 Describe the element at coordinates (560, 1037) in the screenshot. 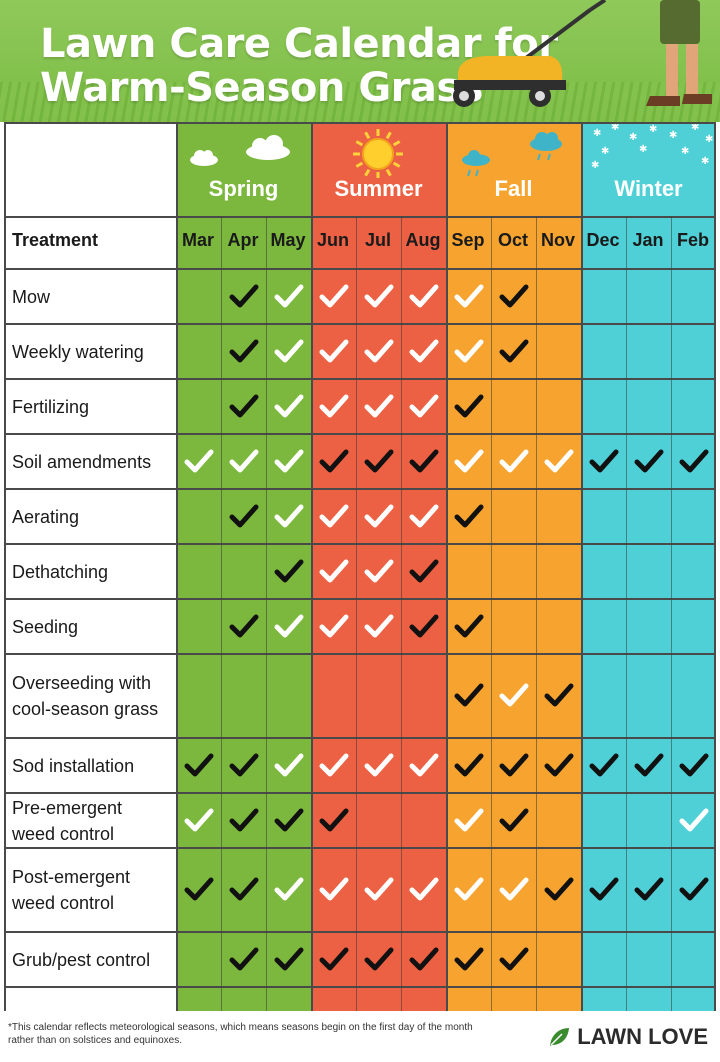

I see `leaf-icon` at that location.